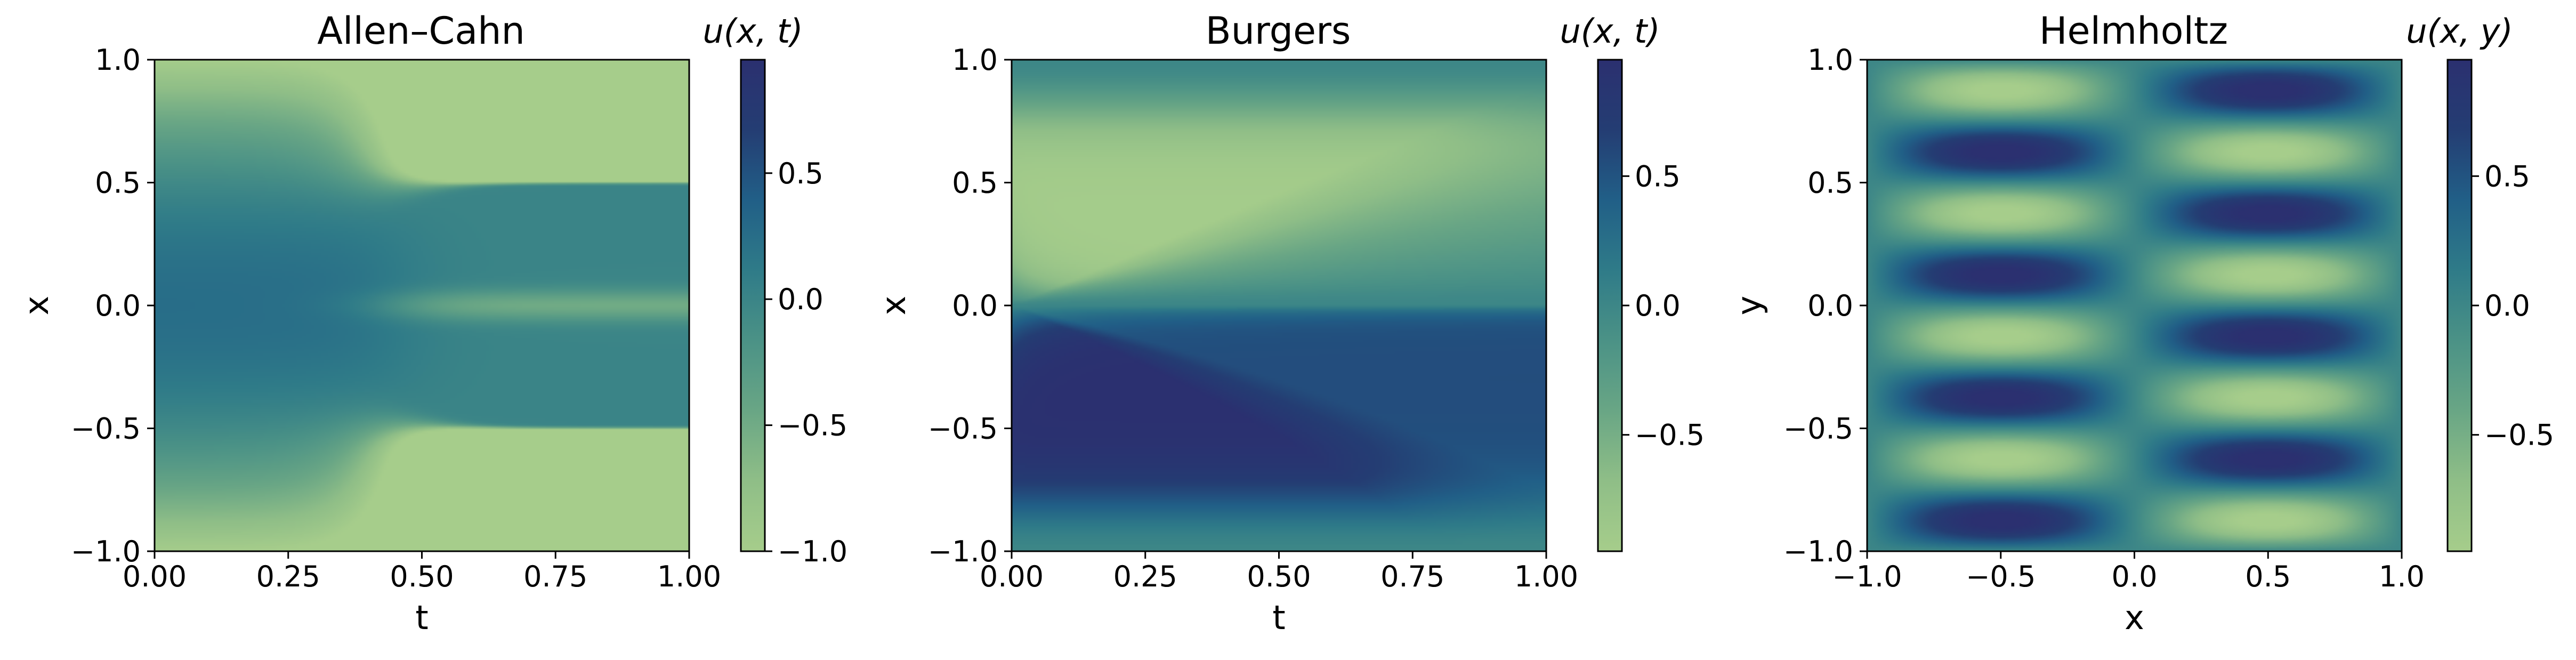  I want to click on x-tick-label: −0.5, so click(2001, 576).